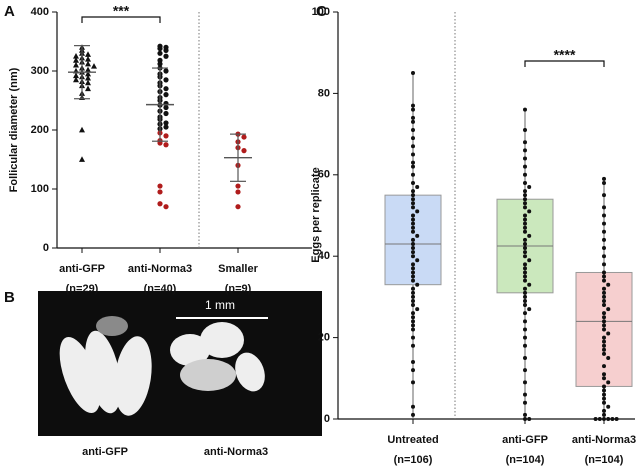  I want to click on y-tick-label: 20, so click(324, 338).